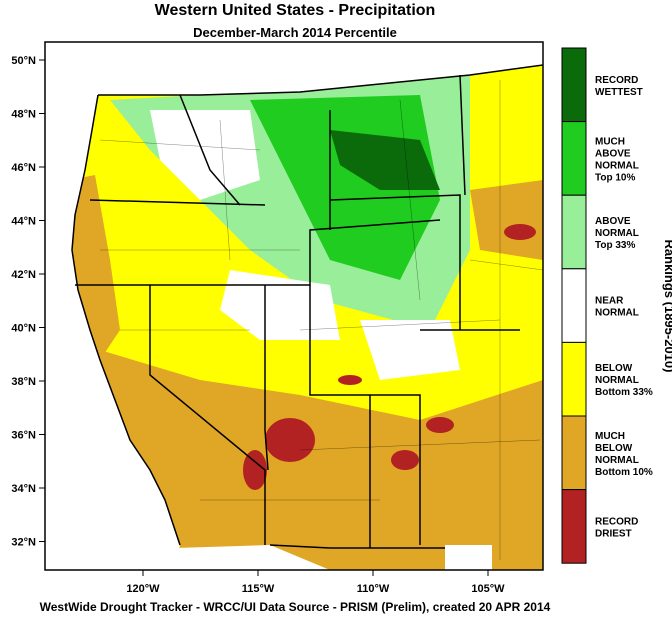 The image size is (672, 622). What do you see at coordinates (295, 10) in the screenshot?
I see `title: Western United States - Precipitation` at bounding box center [295, 10].